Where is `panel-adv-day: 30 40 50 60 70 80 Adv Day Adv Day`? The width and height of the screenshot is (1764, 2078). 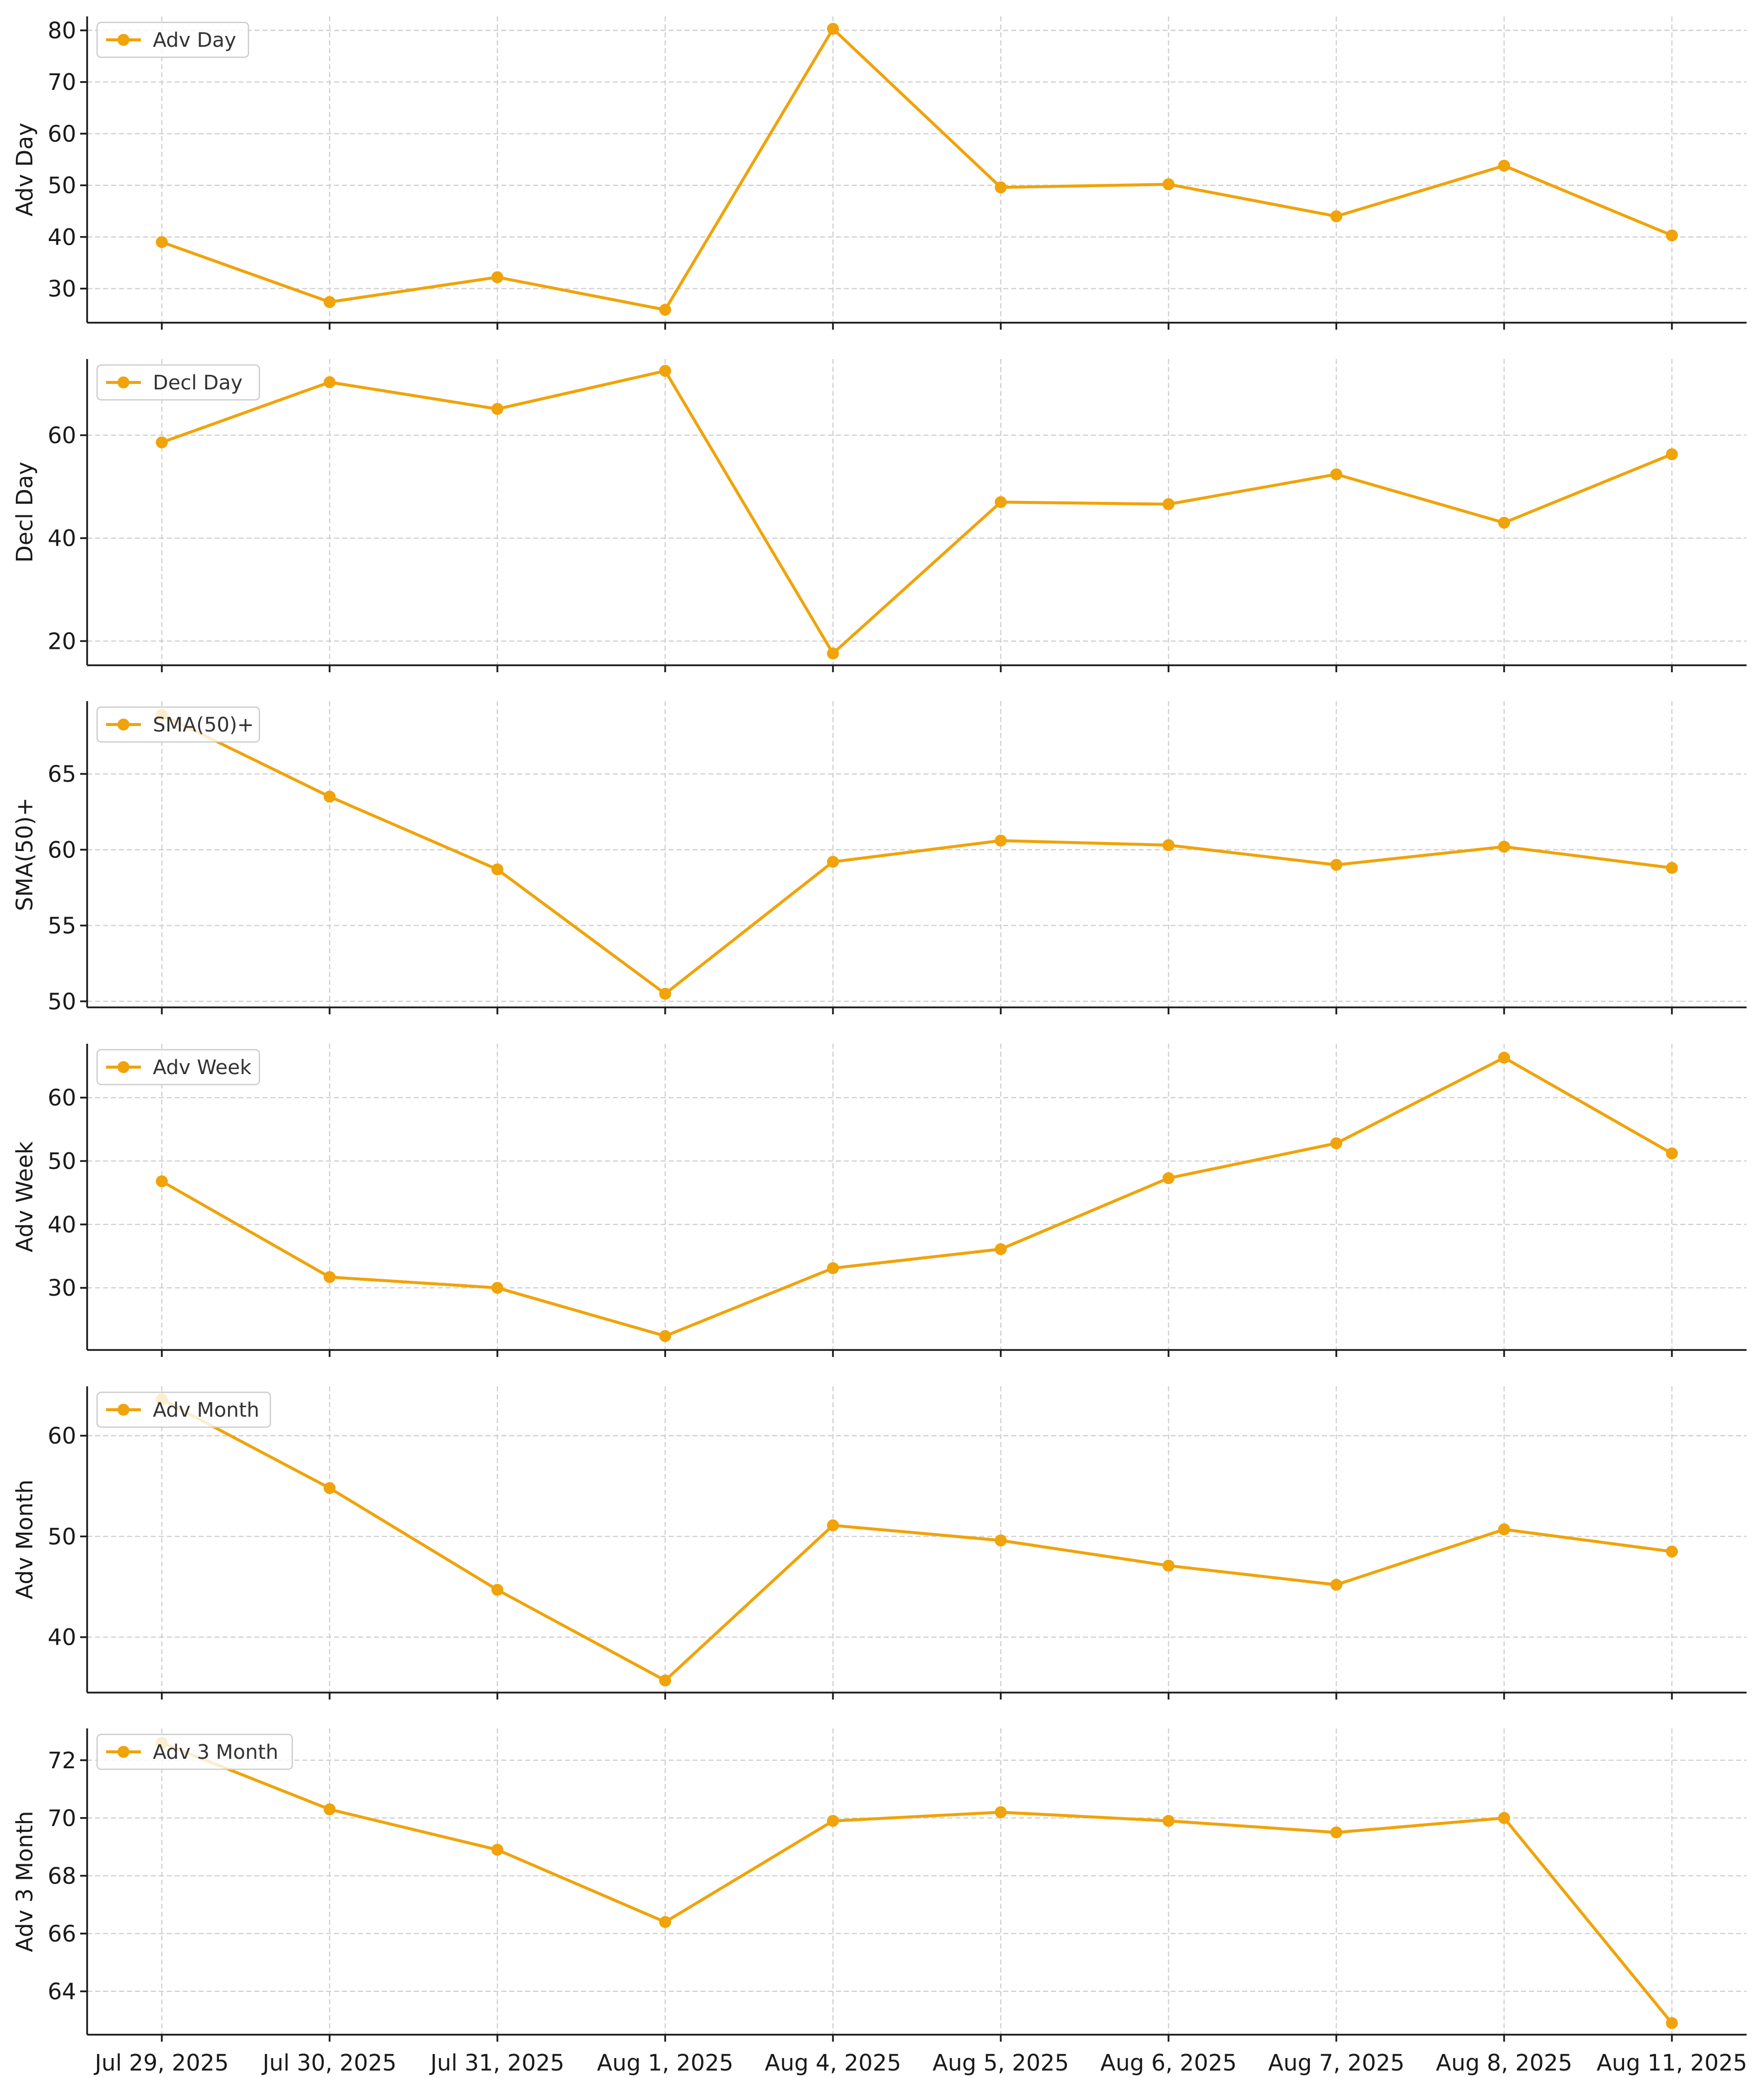 panel-adv-day: 30 40 50 60 70 80 Adv Day Adv Day is located at coordinates (879, 173).